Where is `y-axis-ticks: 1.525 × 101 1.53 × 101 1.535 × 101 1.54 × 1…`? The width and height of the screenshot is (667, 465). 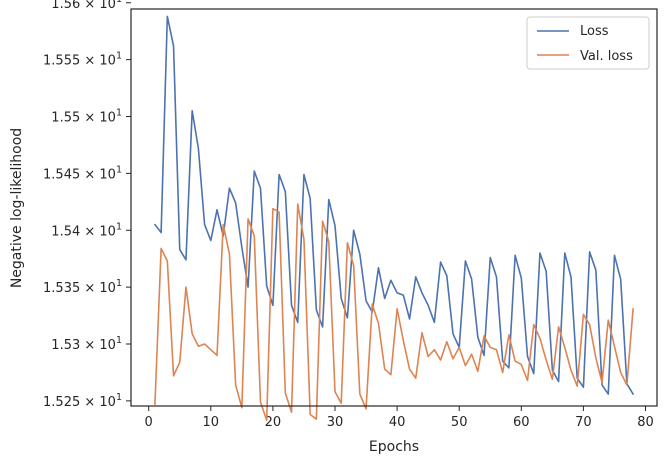
y-axis-ticks: 1.525 × 101 1.53 × 101 1.535 × 101 1.54 × 1… is located at coordinates (87, 205).